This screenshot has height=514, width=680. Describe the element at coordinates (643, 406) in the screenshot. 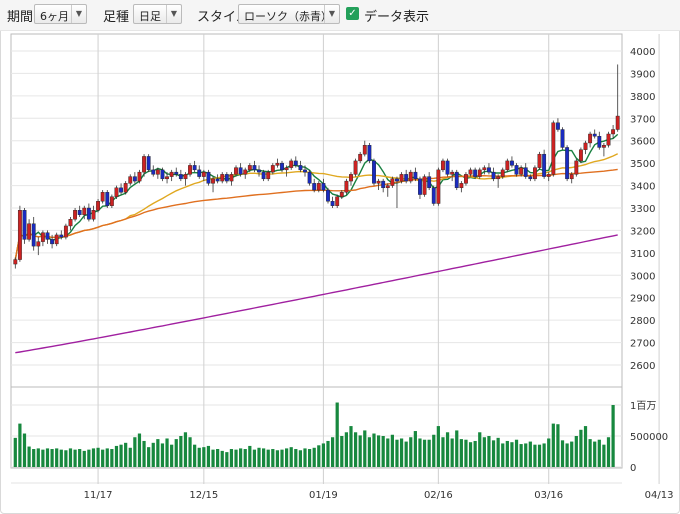

I see `volume-tick-label: 1百万` at that location.